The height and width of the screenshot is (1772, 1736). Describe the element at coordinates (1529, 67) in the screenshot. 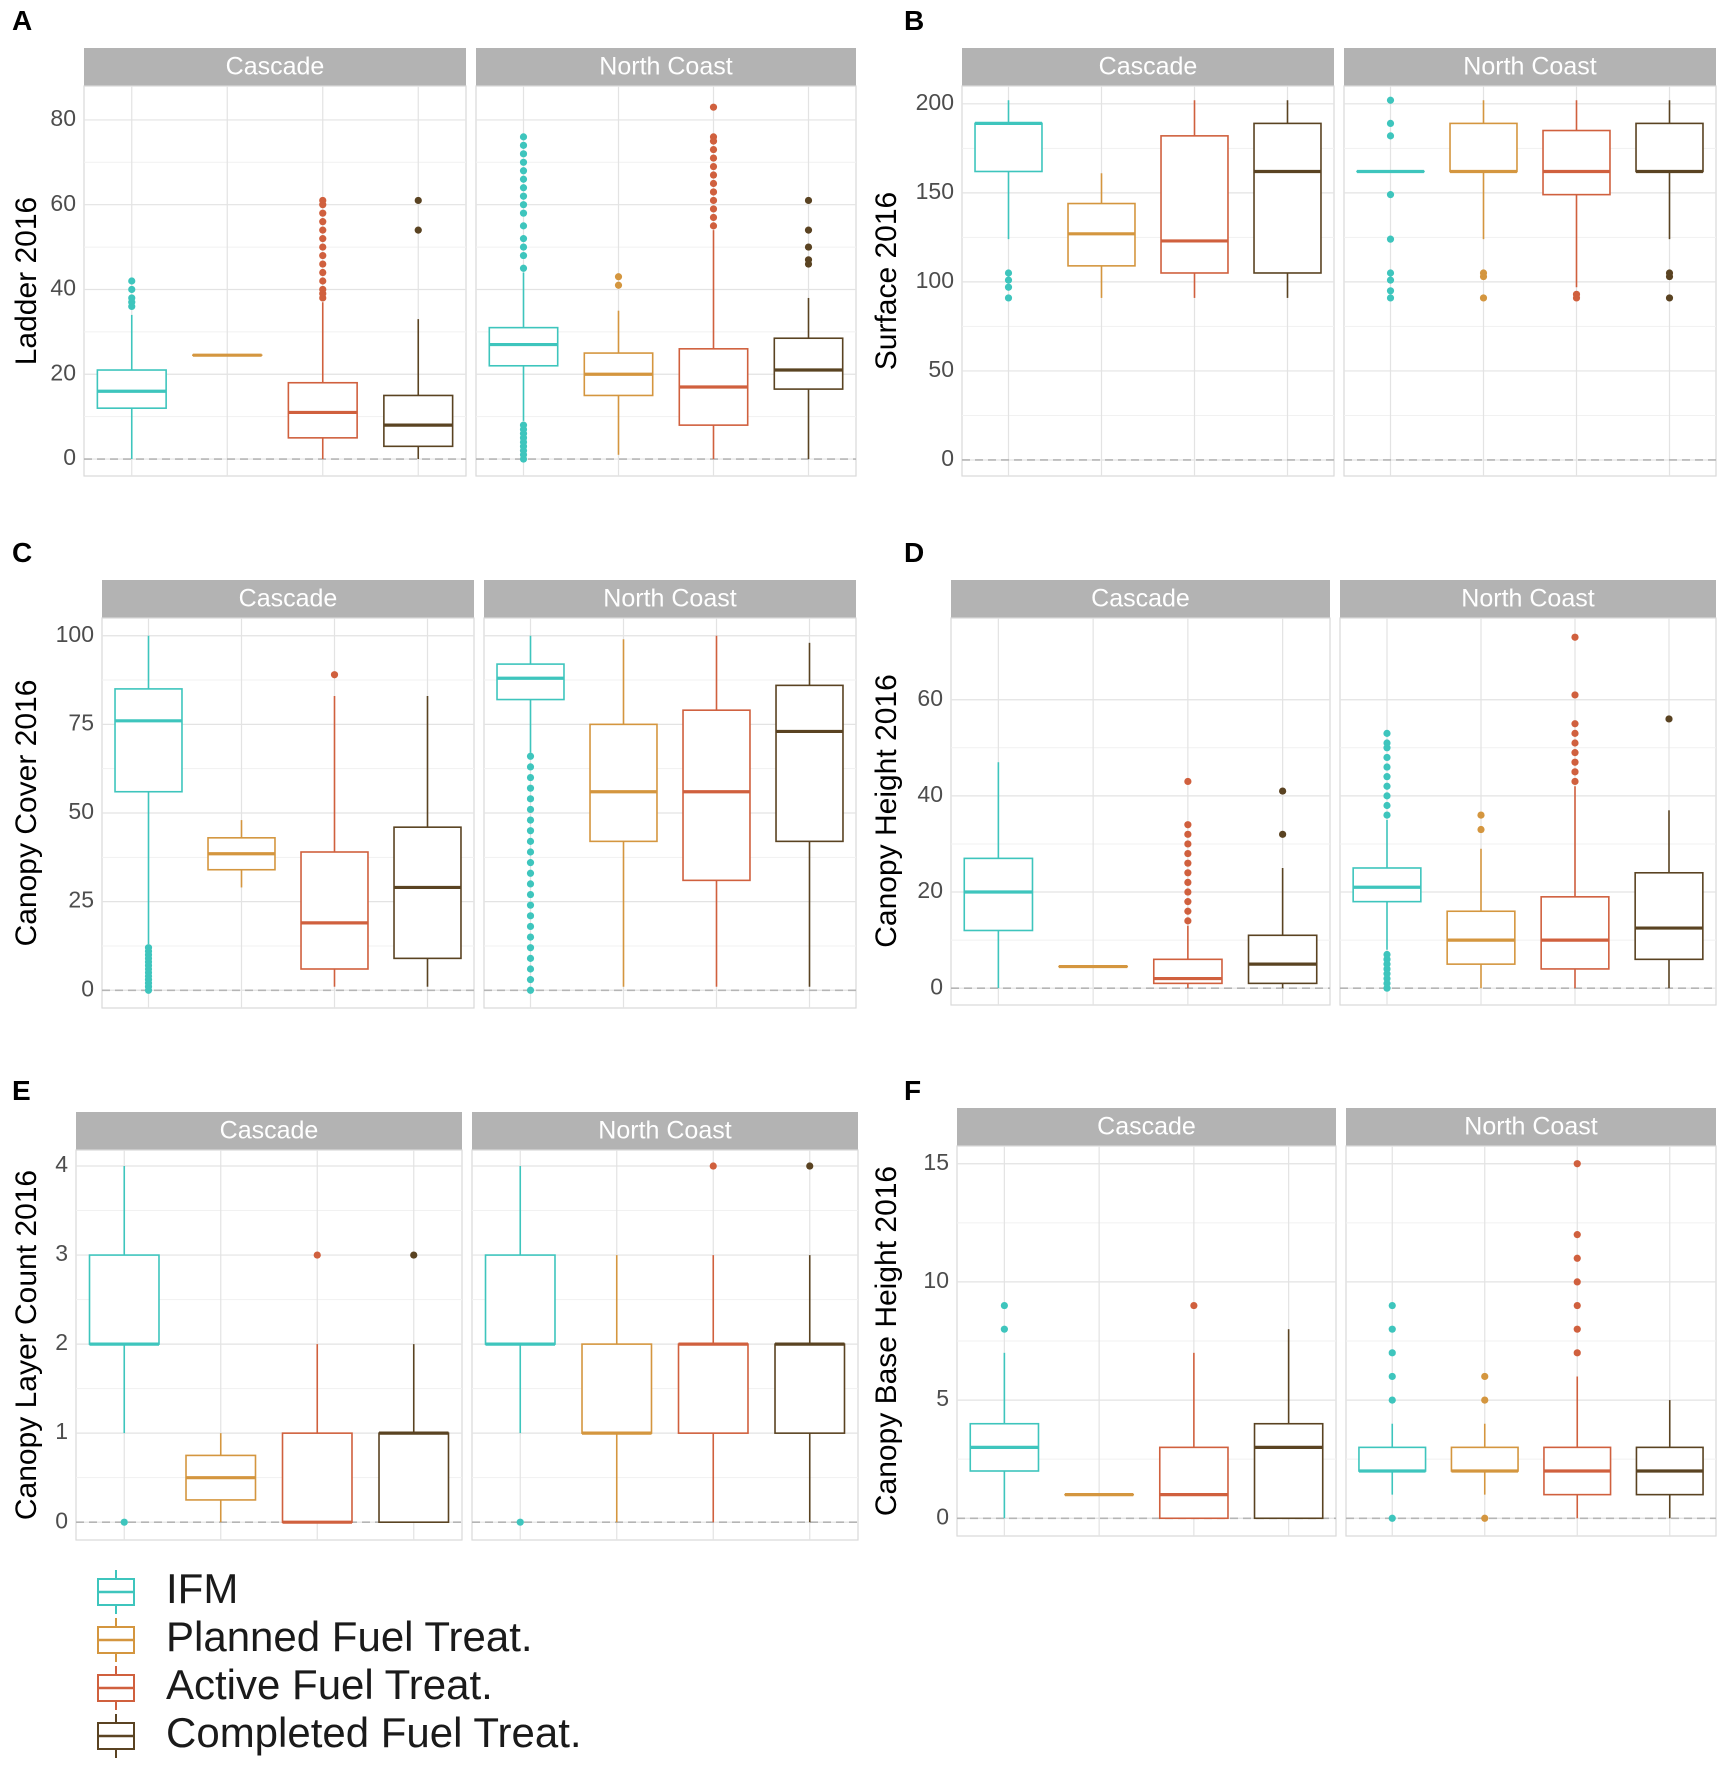

I see `facet-label: North Coast` at that location.